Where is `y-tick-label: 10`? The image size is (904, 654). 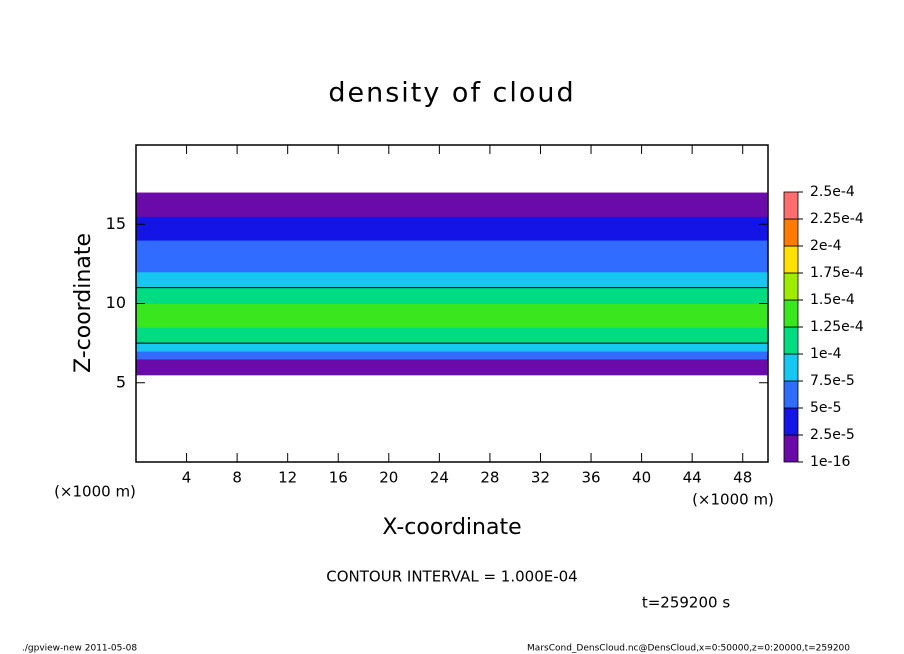 y-tick-label: 10 is located at coordinates (116, 302).